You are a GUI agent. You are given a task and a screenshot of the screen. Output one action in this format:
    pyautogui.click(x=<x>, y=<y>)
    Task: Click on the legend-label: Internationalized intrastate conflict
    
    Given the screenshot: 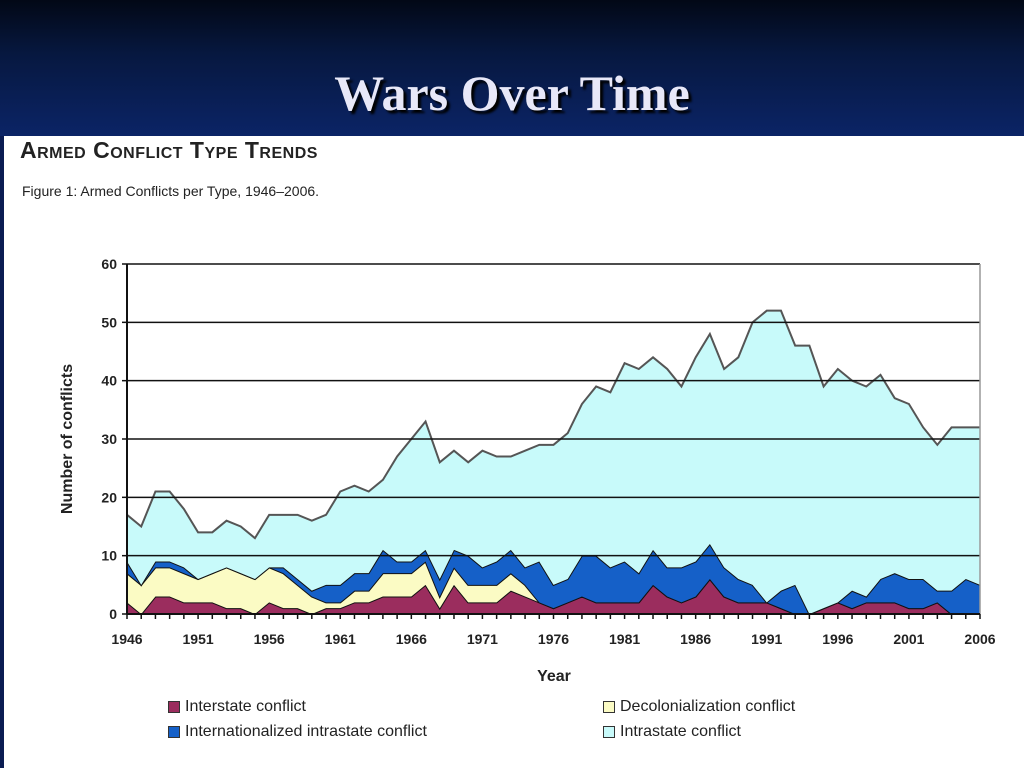 What is the action you would take?
    pyautogui.click(x=306, y=731)
    